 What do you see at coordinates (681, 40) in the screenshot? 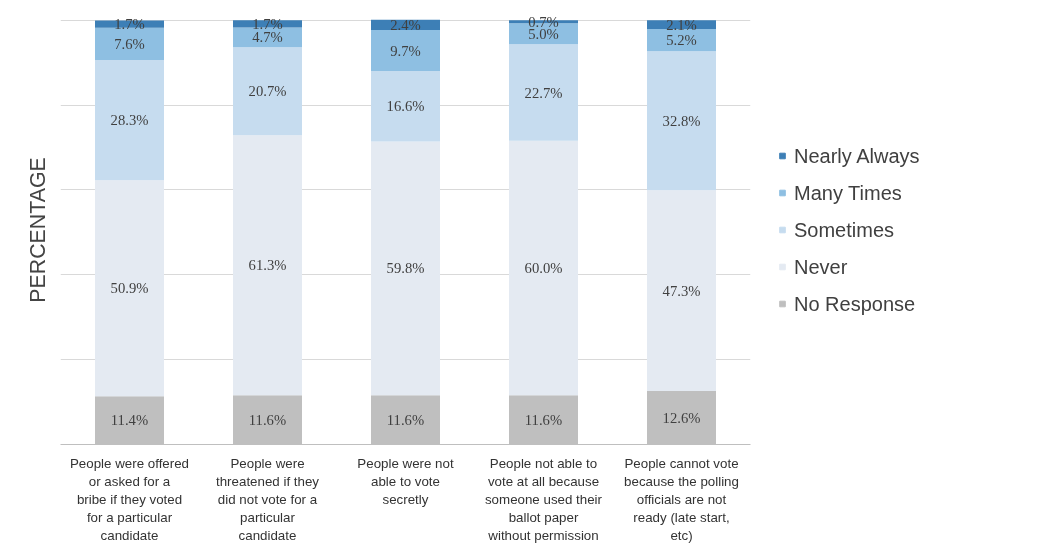
I see `data-label: 5.2%` at bounding box center [681, 40].